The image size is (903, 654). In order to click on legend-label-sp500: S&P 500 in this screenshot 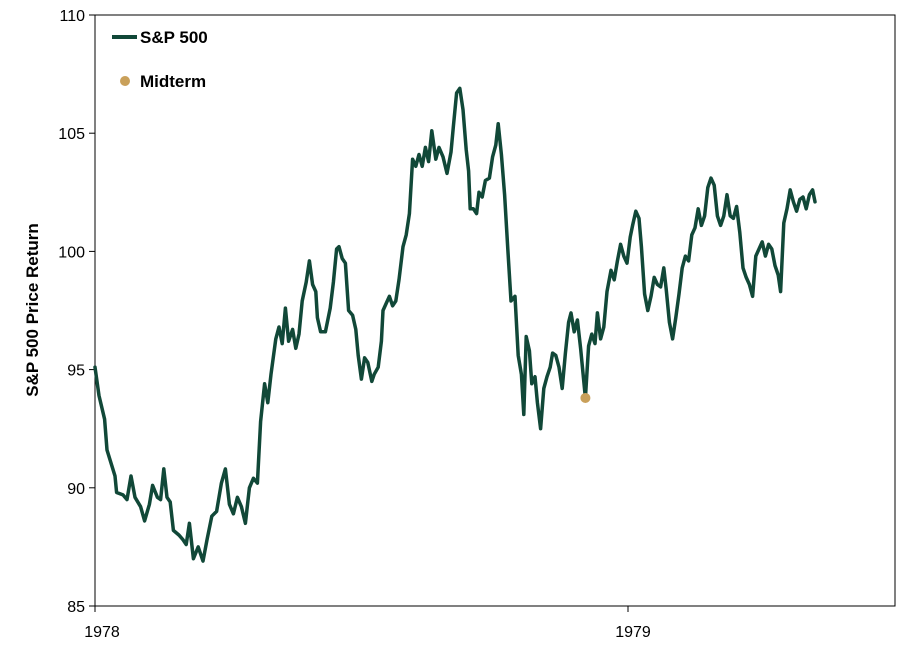, I will do `click(174, 37)`.